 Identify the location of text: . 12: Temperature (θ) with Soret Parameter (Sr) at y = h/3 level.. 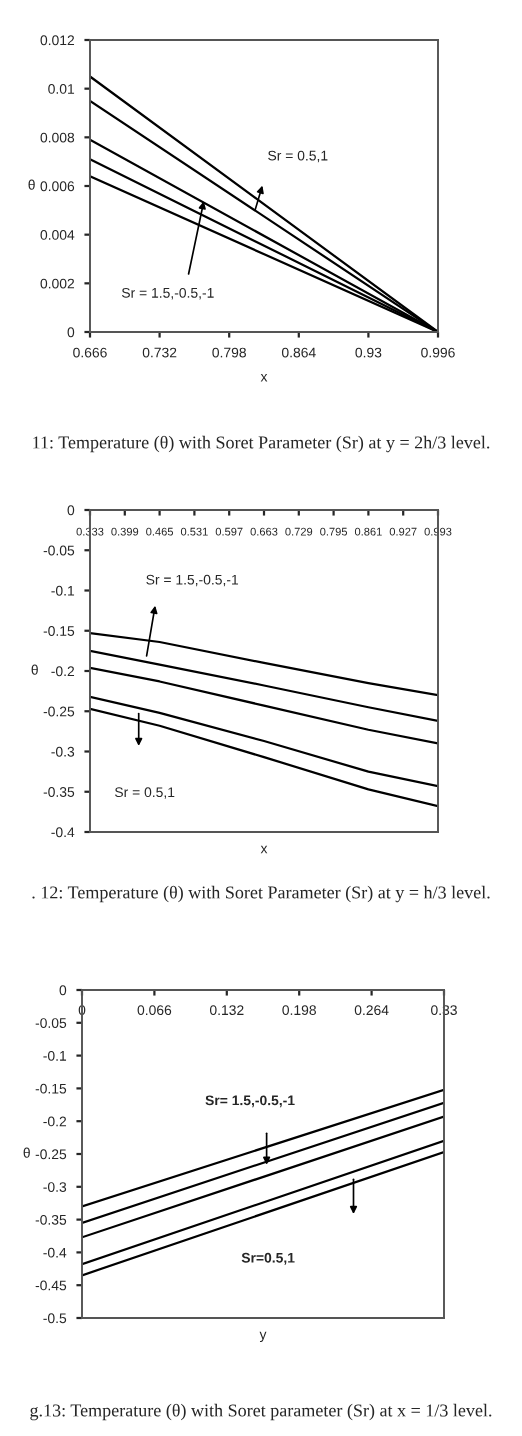
(261, 894).